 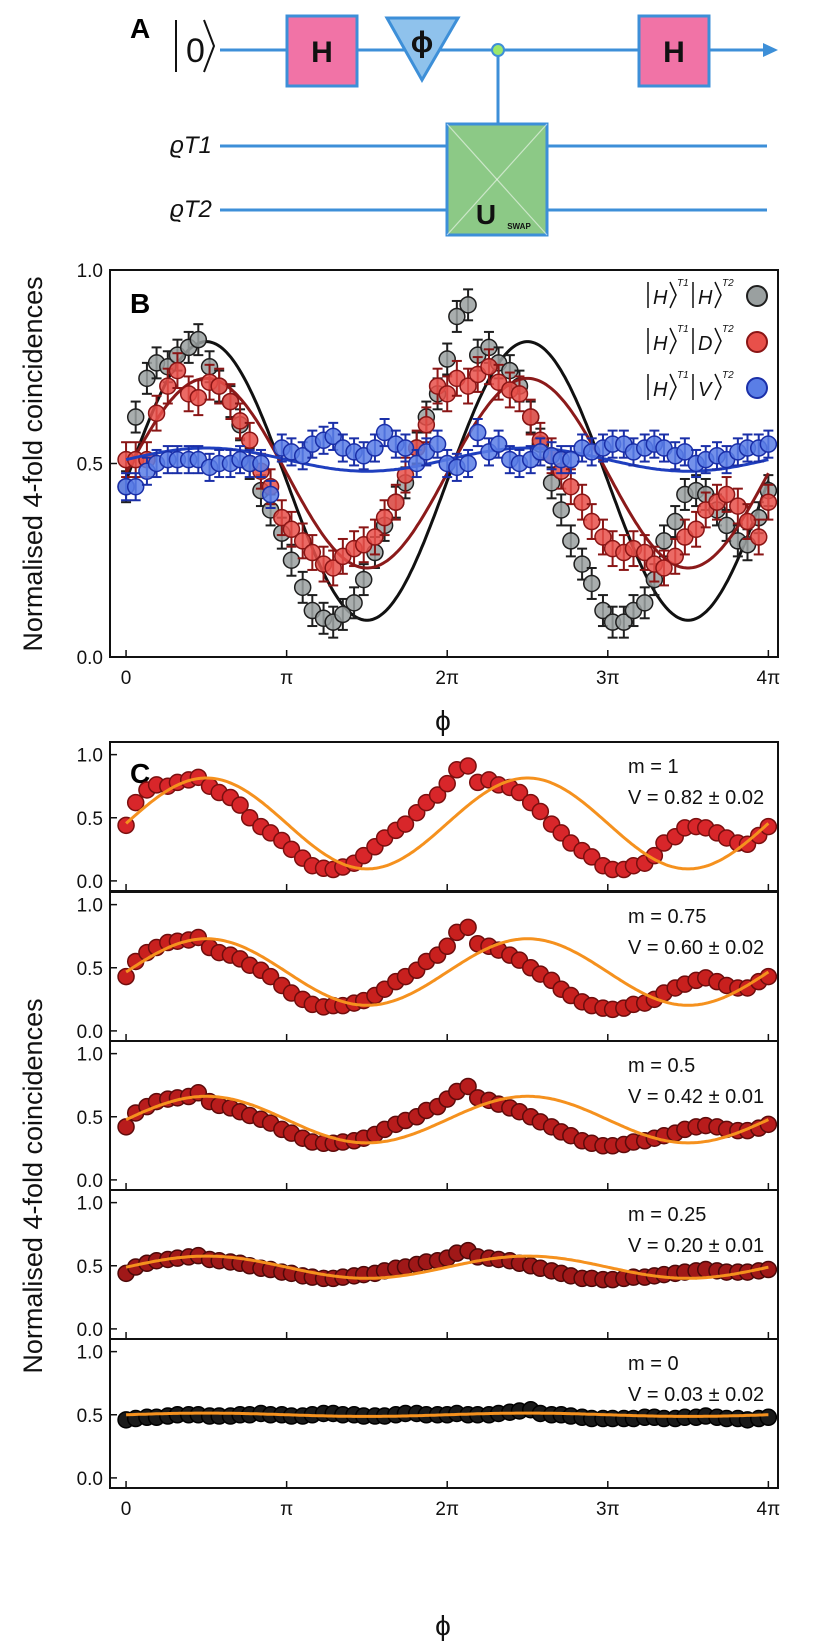 I want to click on input-ket: 0, so click(x=195, y=46).